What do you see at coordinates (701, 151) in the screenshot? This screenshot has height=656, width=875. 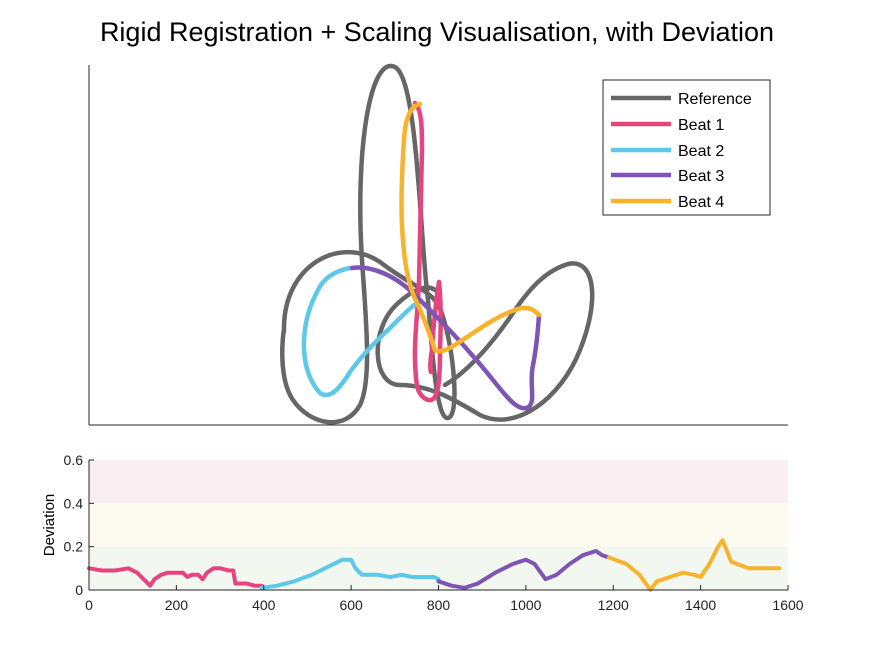 I see `legend-label-beat-2: Beat 2` at bounding box center [701, 151].